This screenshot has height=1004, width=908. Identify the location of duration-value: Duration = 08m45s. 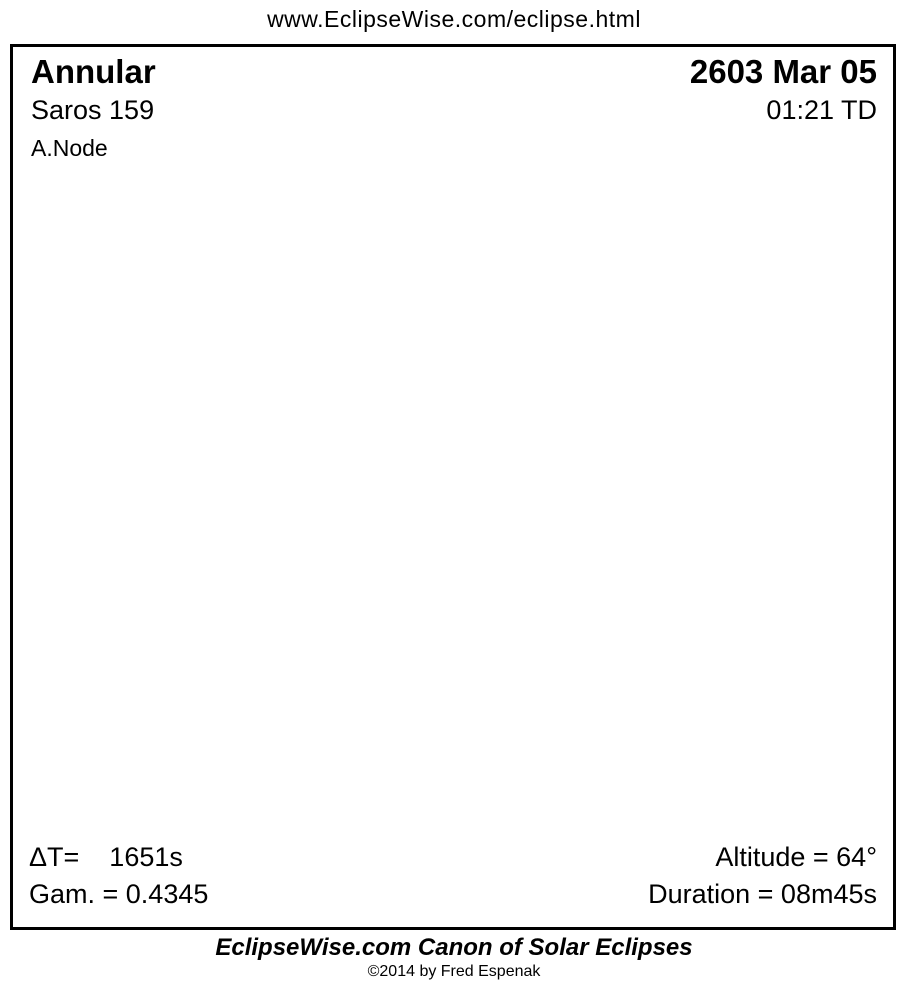
(762, 894).